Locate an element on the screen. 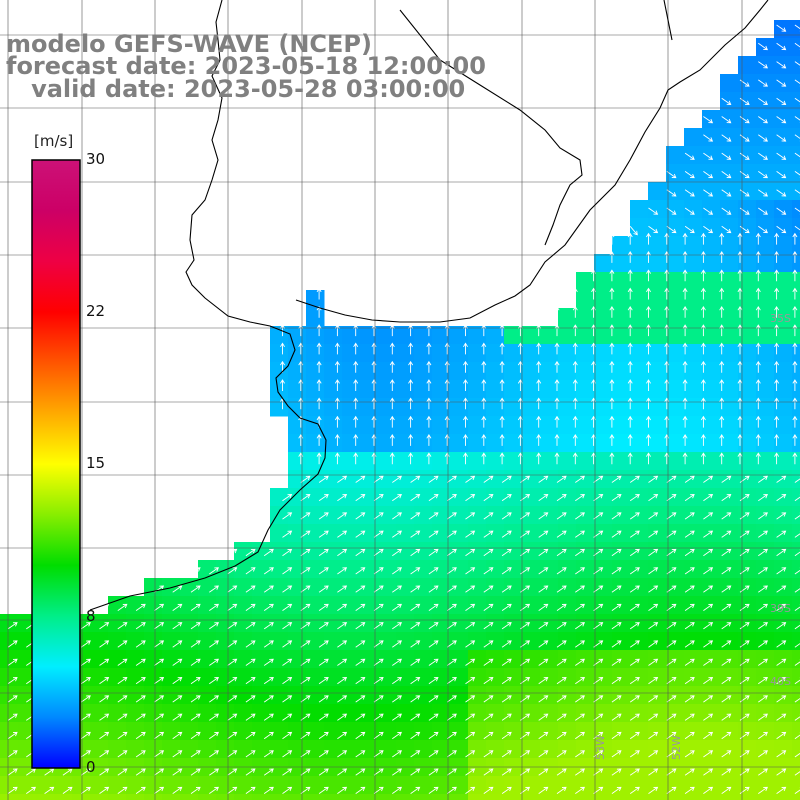 This screenshot has height=800, width=800. colorbar-tick-30: 30 is located at coordinates (96, 159).